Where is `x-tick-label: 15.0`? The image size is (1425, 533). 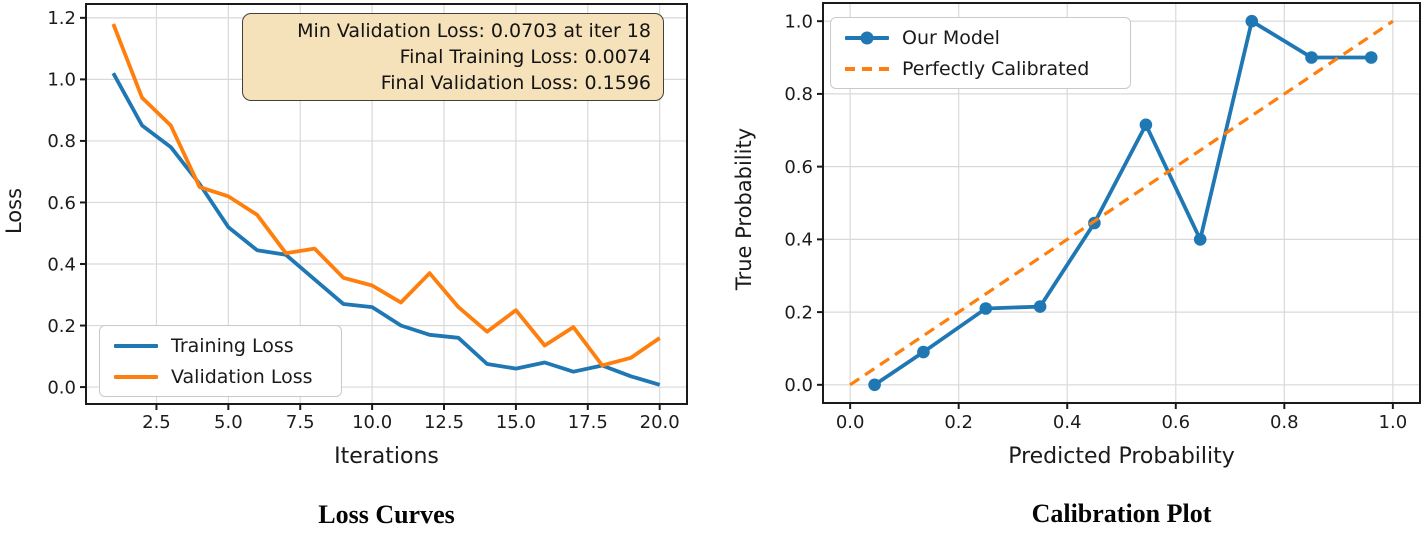 x-tick-label: 15.0 is located at coordinates (516, 422).